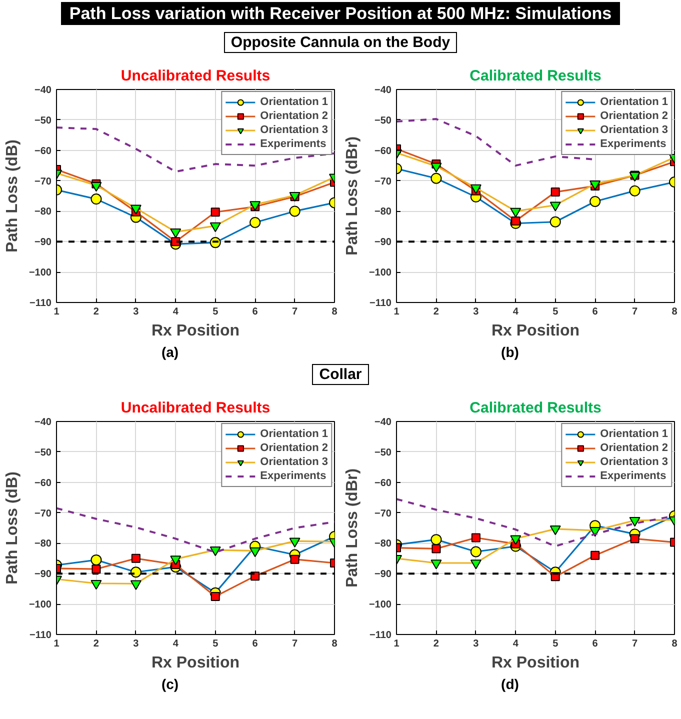  What do you see at coordinates (195, 408) in the screenshot?
I see `chart-title: Uncalibrated Results` at bounding box center [195, 408].